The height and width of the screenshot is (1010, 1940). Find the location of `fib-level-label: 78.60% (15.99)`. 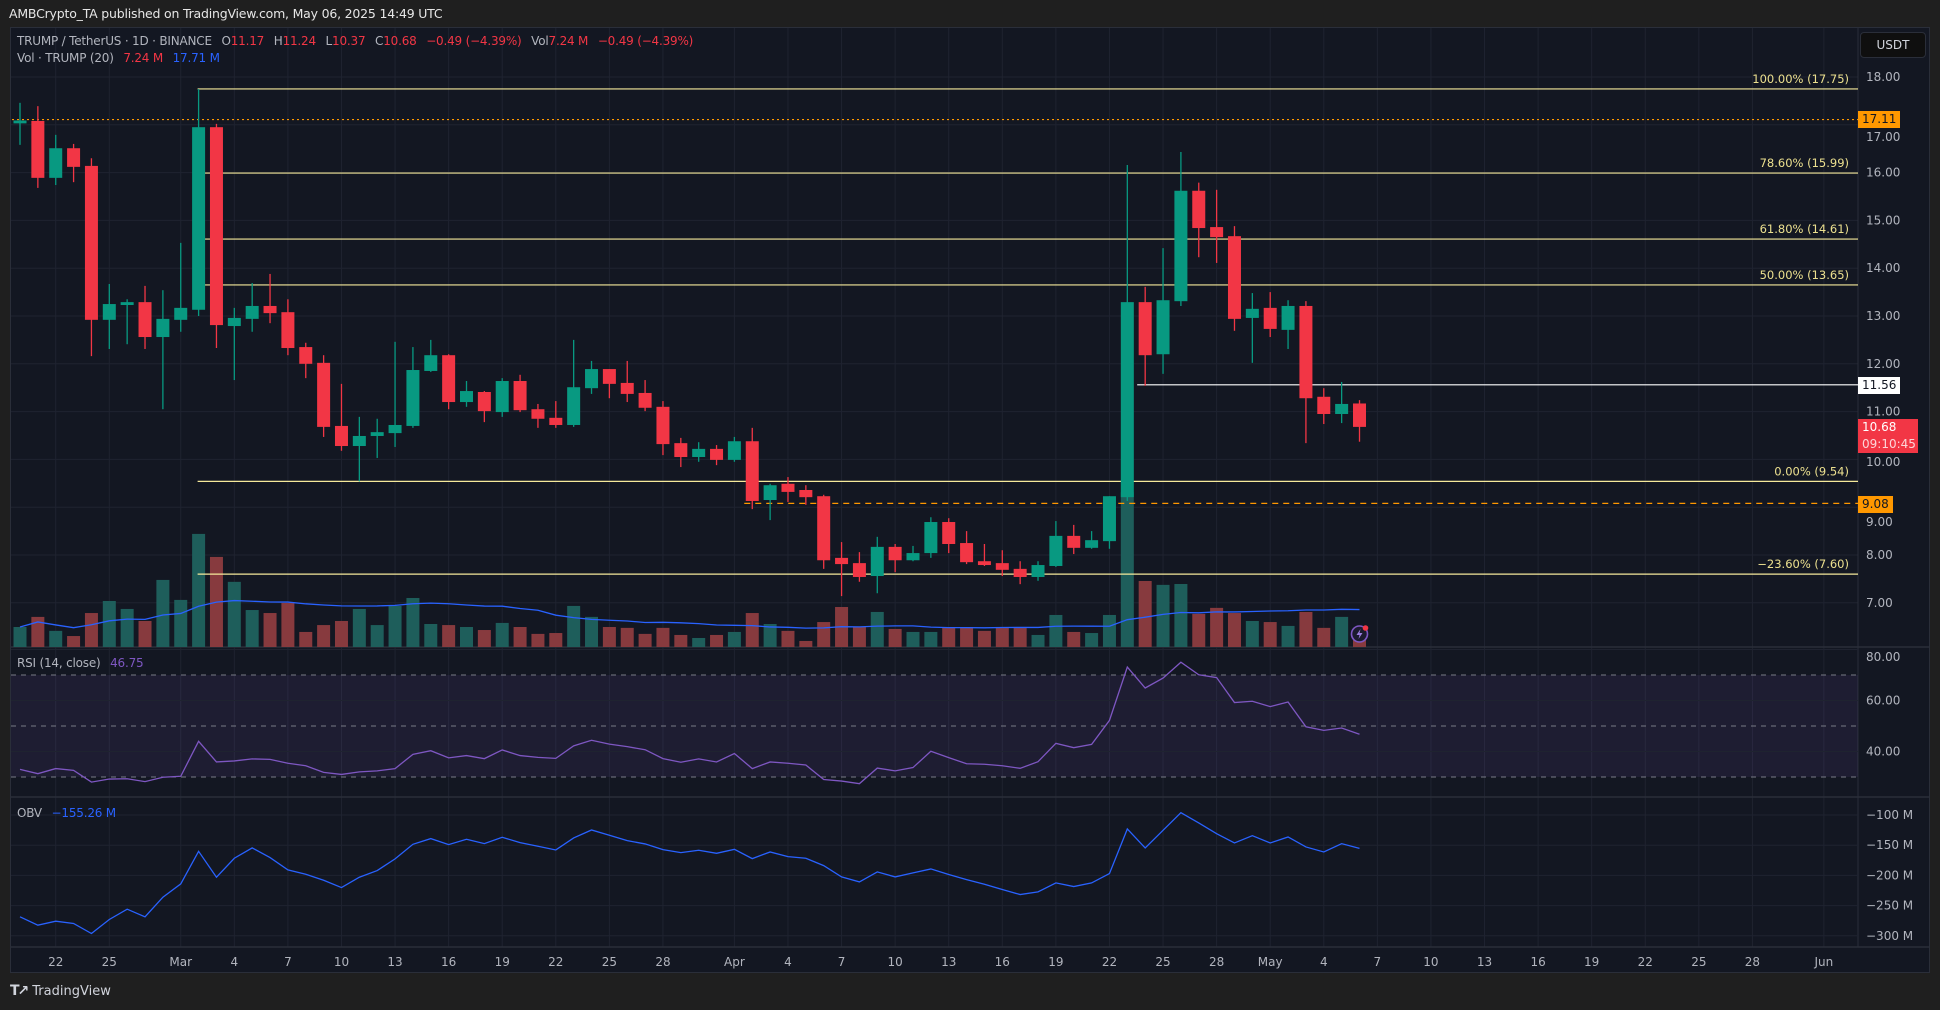

fib-level-label: 78.60% (15.99) is located at coordinates (1804, 163).